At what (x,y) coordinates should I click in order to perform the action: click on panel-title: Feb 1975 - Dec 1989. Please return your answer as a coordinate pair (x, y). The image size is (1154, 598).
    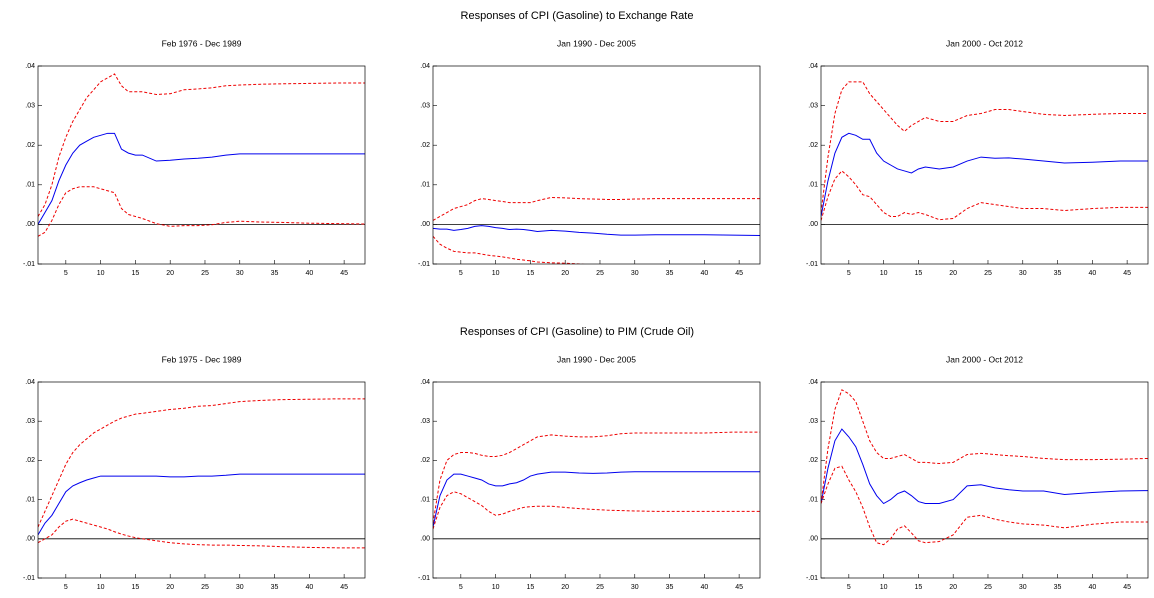
    Looking at the image, I should click on (202, 359).